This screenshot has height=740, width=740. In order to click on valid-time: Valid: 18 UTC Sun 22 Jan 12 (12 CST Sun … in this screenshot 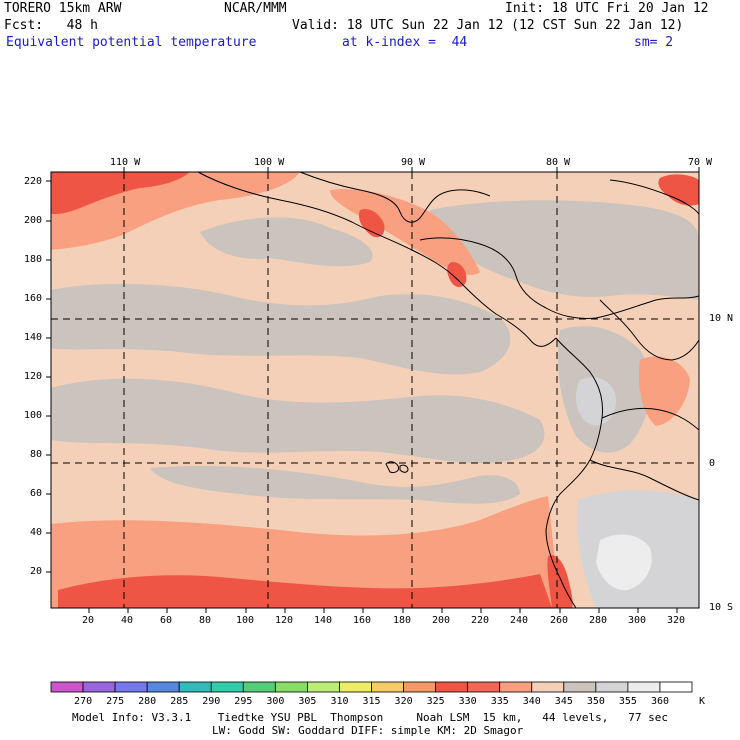, I will do `click(488, 25)`.